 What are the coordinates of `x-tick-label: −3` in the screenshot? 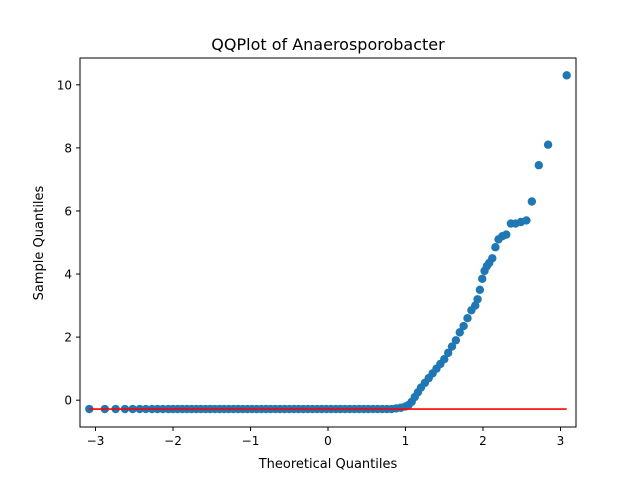 It's located at (96, 441).